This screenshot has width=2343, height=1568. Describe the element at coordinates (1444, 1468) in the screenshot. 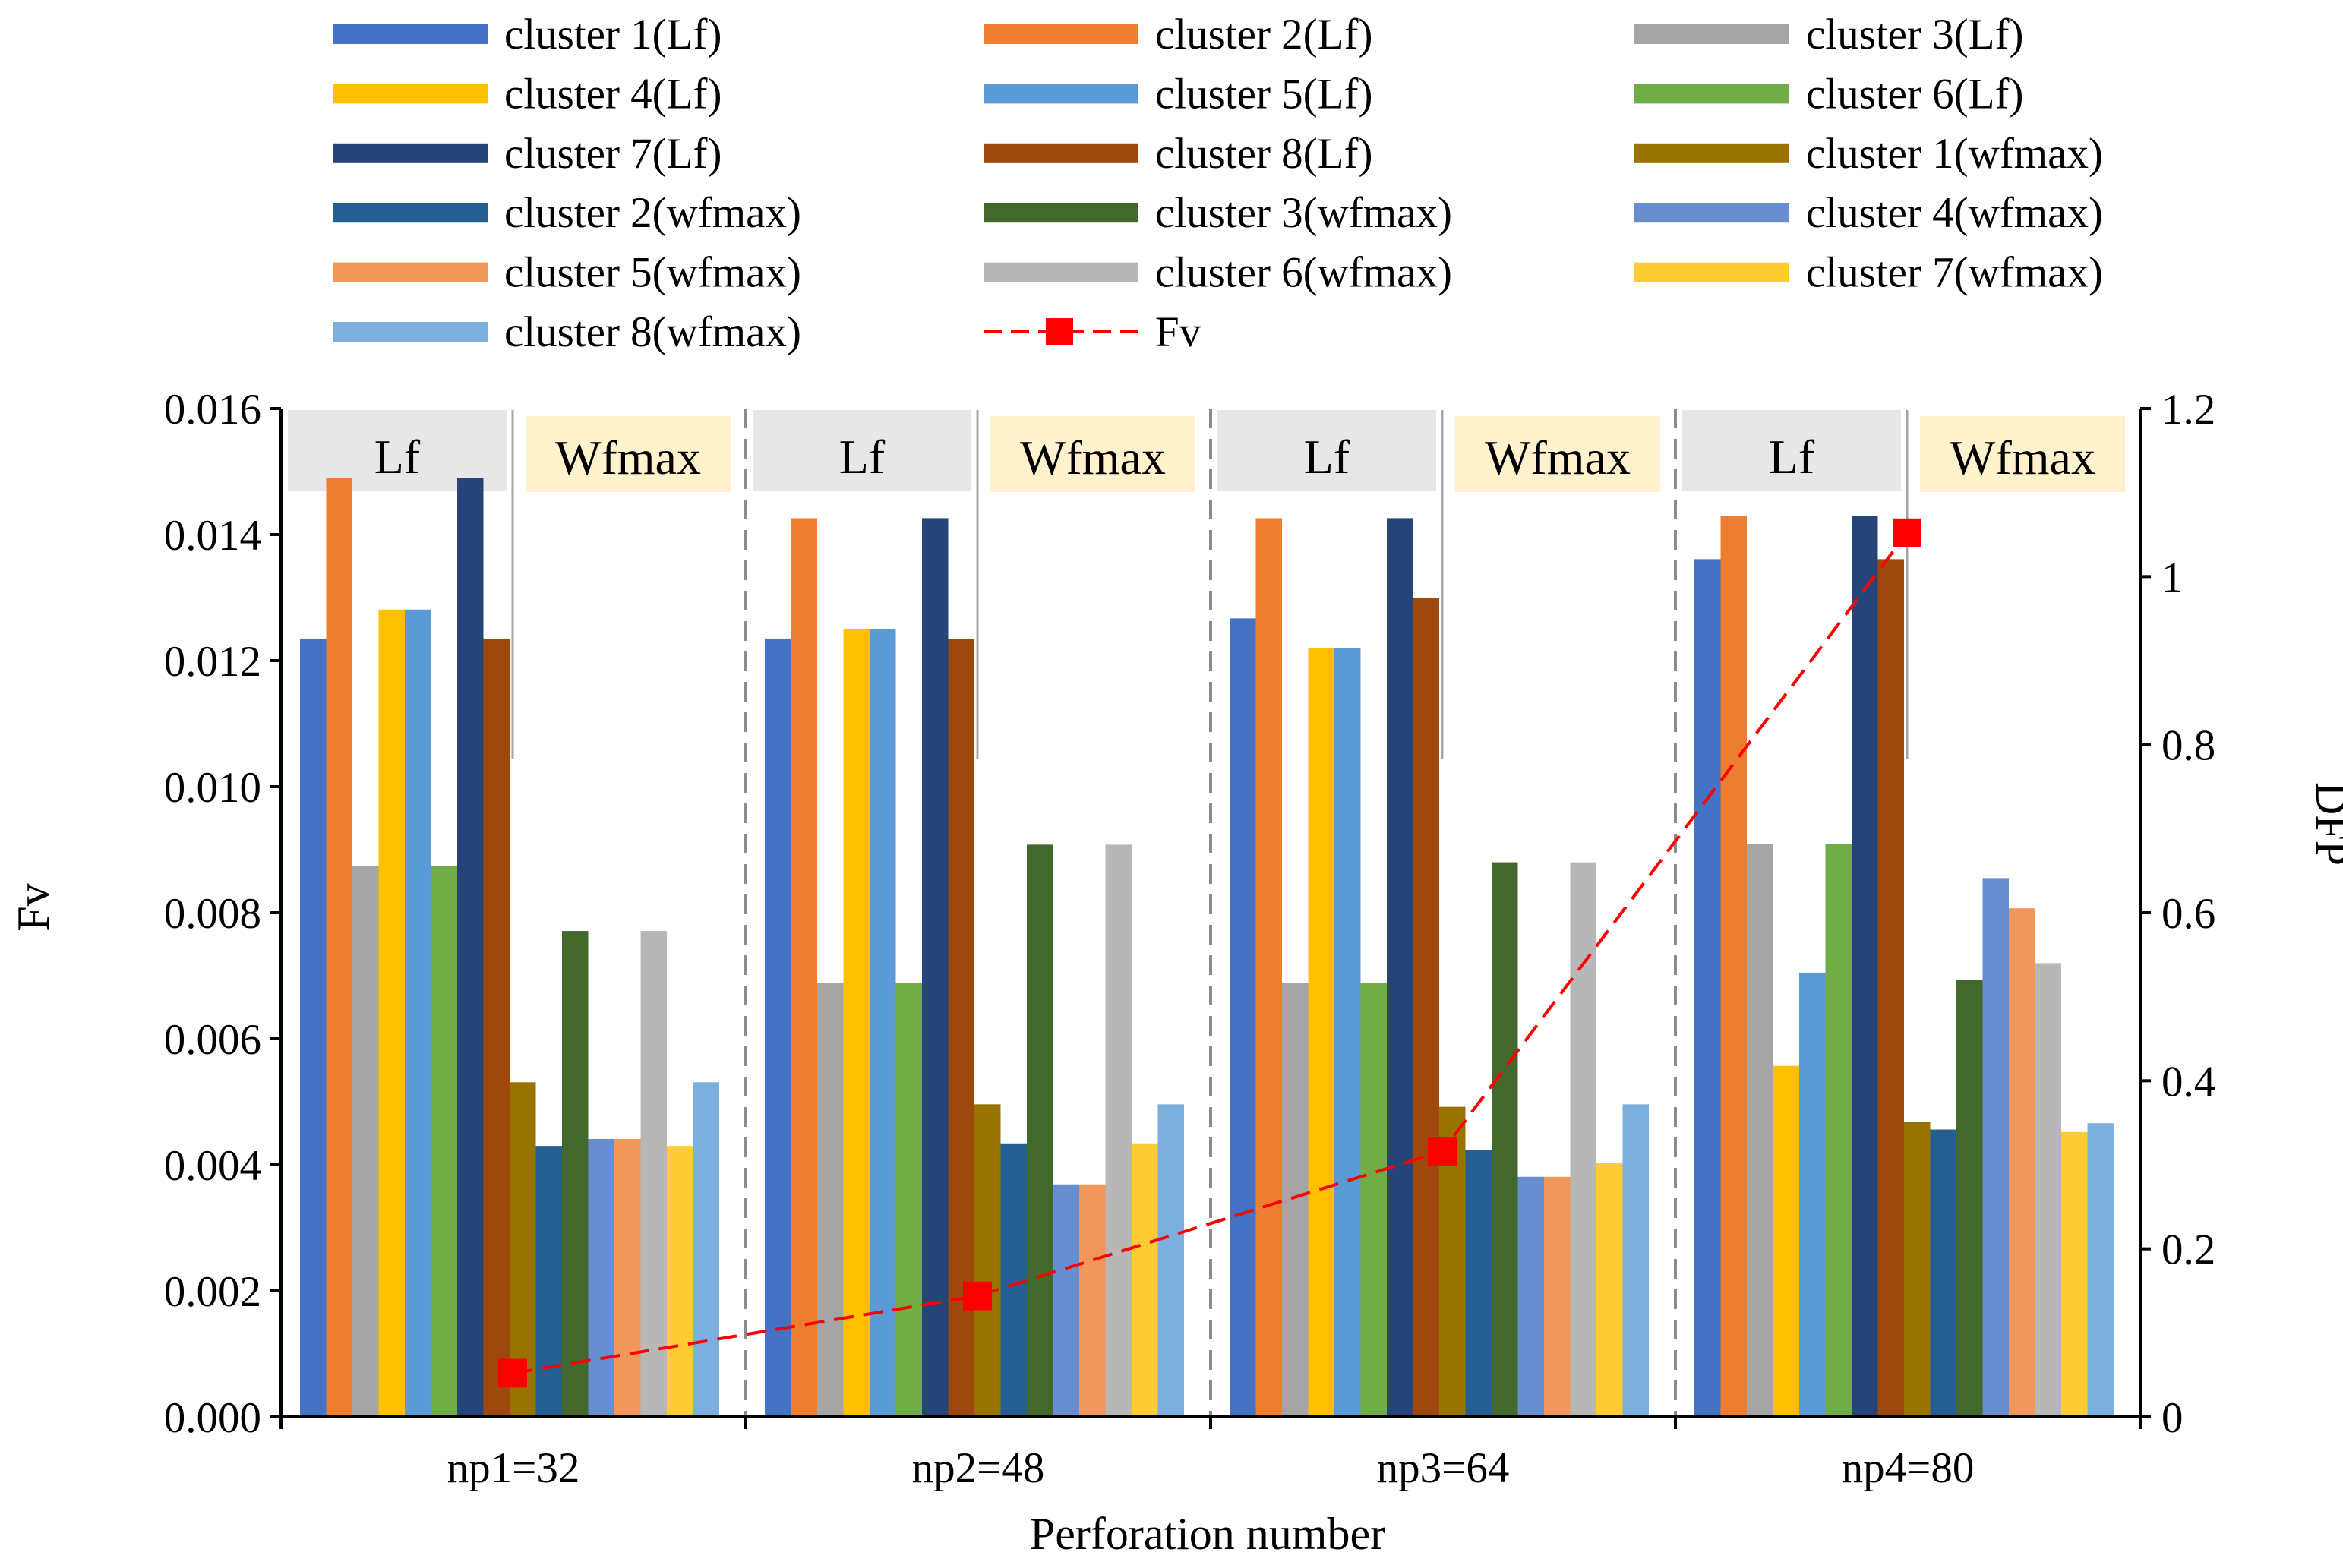

I see `x-tick-label: np3=64` at that location.